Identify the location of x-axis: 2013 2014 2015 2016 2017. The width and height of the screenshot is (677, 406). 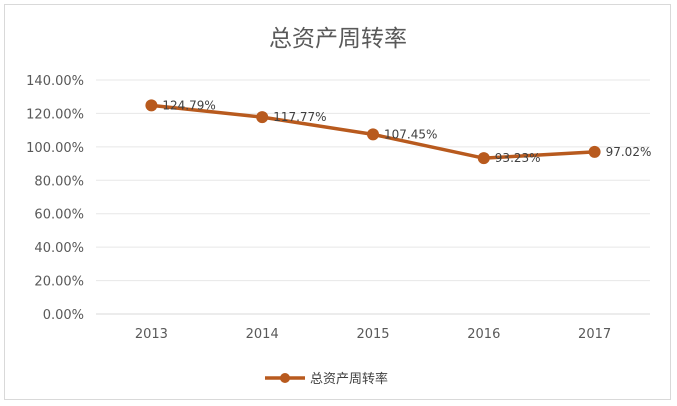
(373, 334).